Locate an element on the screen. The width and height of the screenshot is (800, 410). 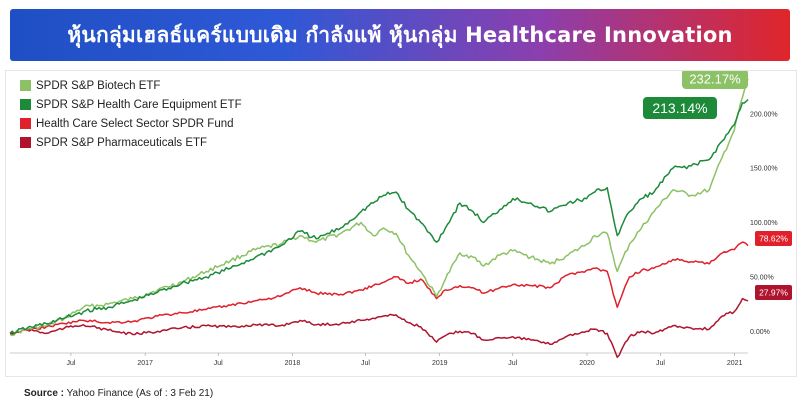
x-tick-label: 2019 is located at coordinates (440, 363).